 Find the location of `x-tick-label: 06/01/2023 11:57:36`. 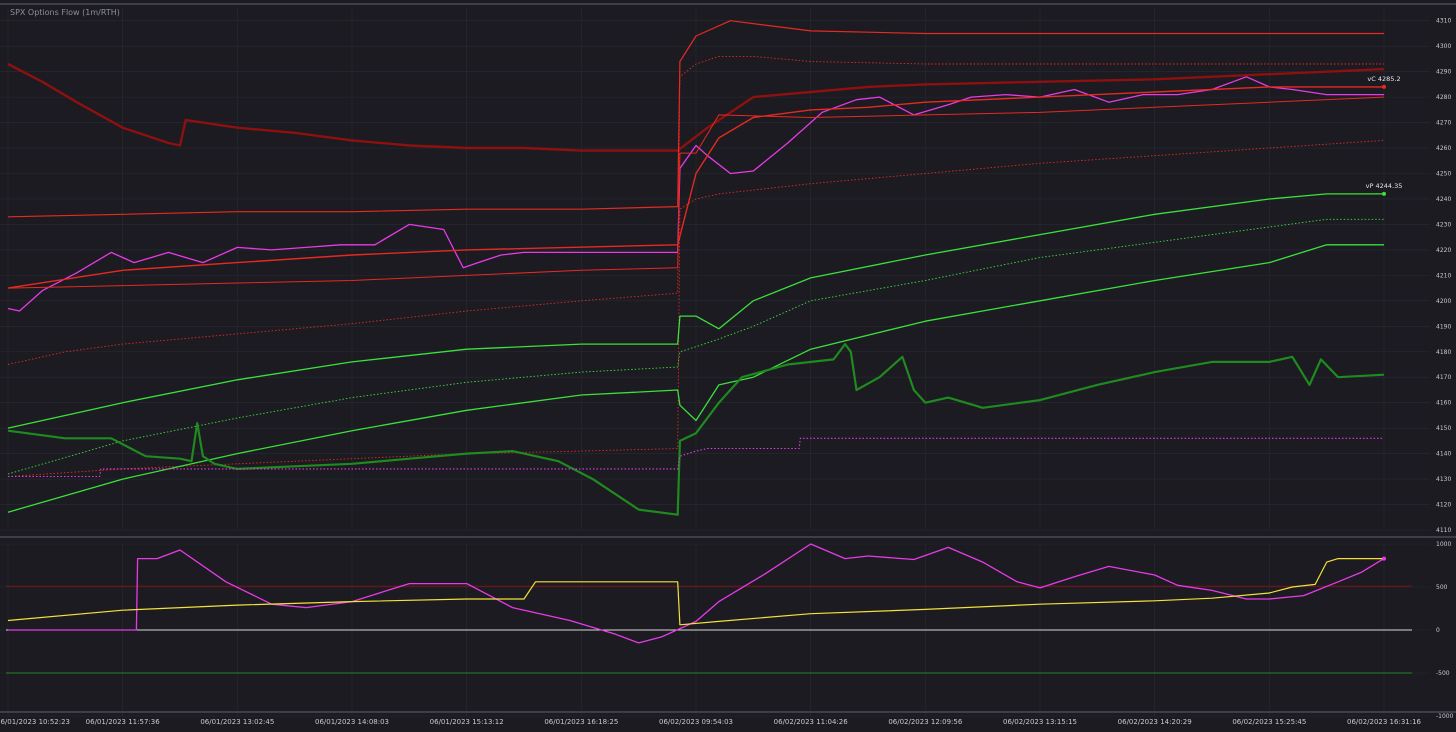

x-tick-label: 06/01/2023 11:57:36 is located at coordinates (123, 722).